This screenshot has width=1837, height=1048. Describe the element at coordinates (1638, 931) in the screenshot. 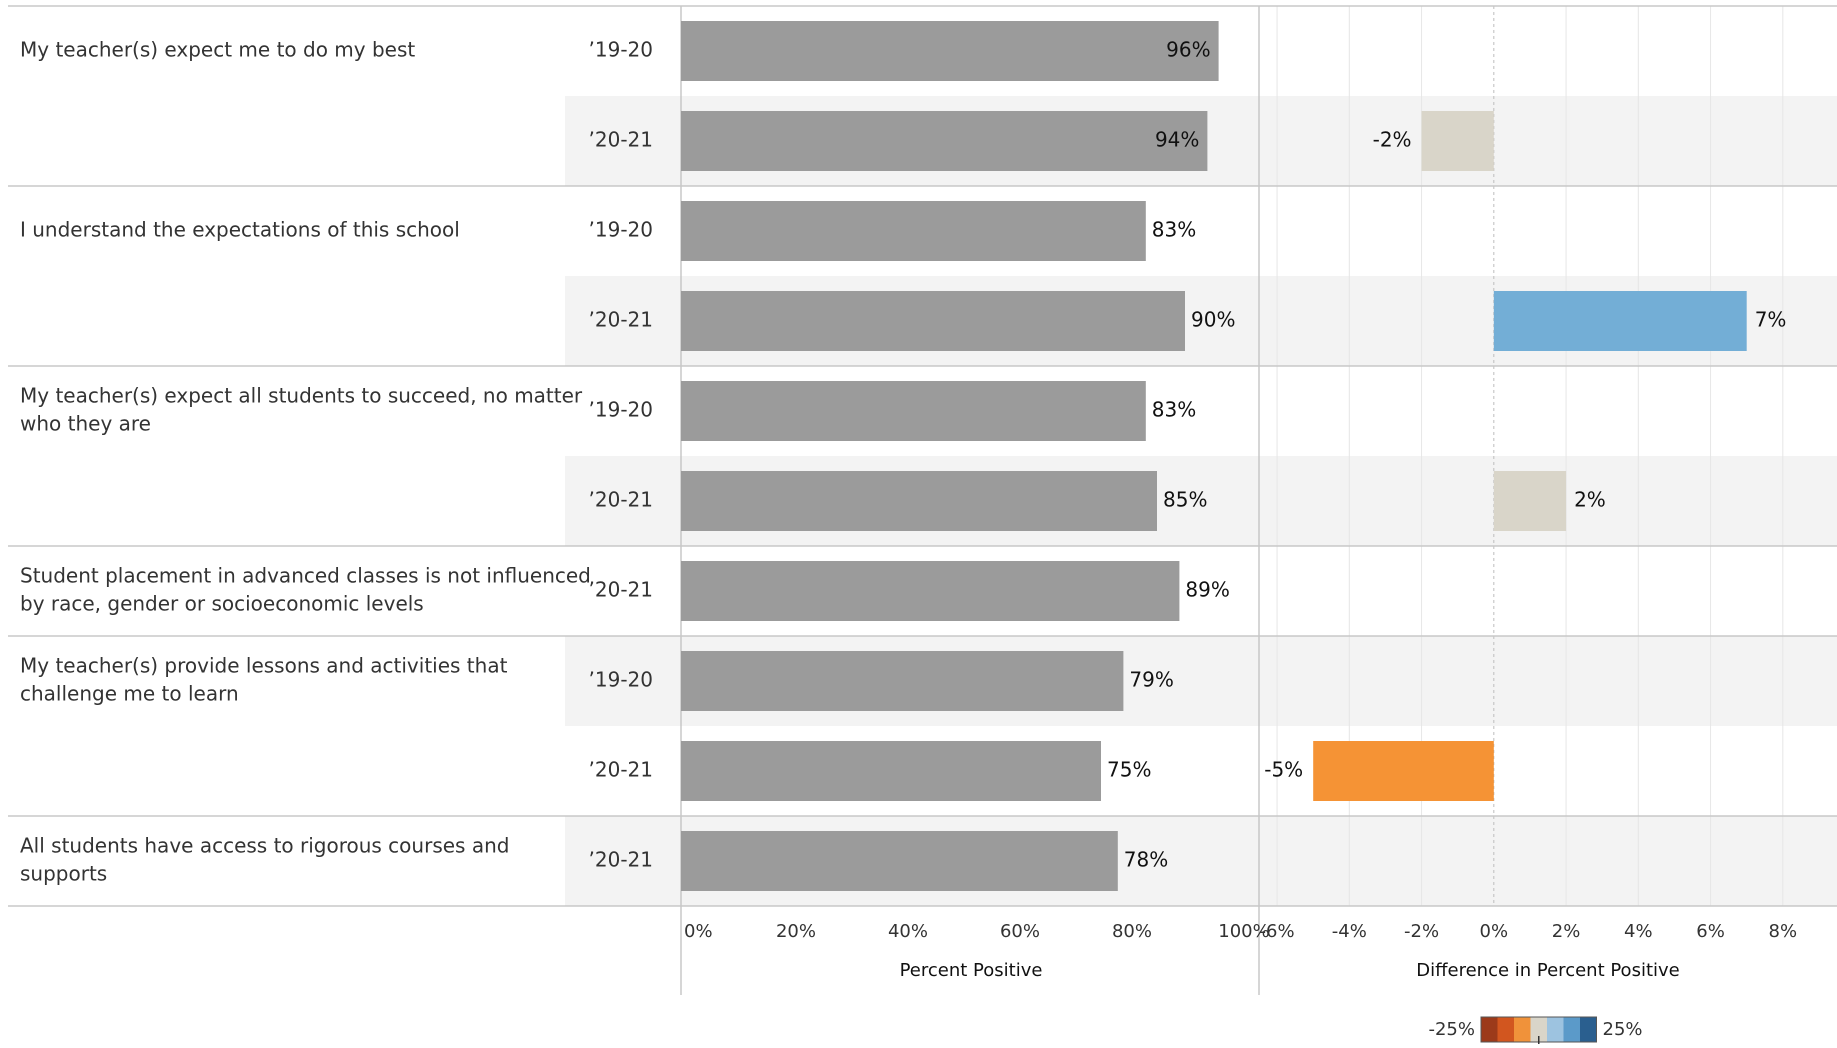

I see `right-axis-tick-label: 4%` at that location.